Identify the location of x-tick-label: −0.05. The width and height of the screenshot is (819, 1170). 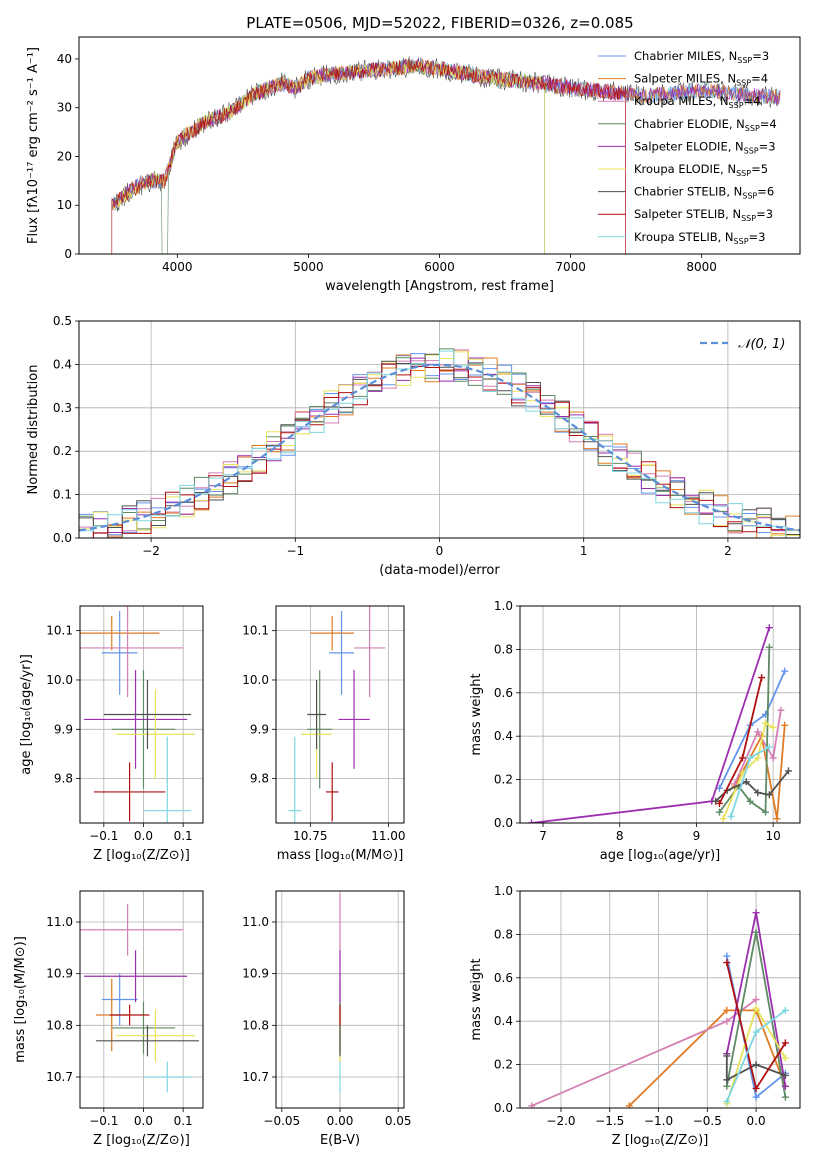
(281, 1121).